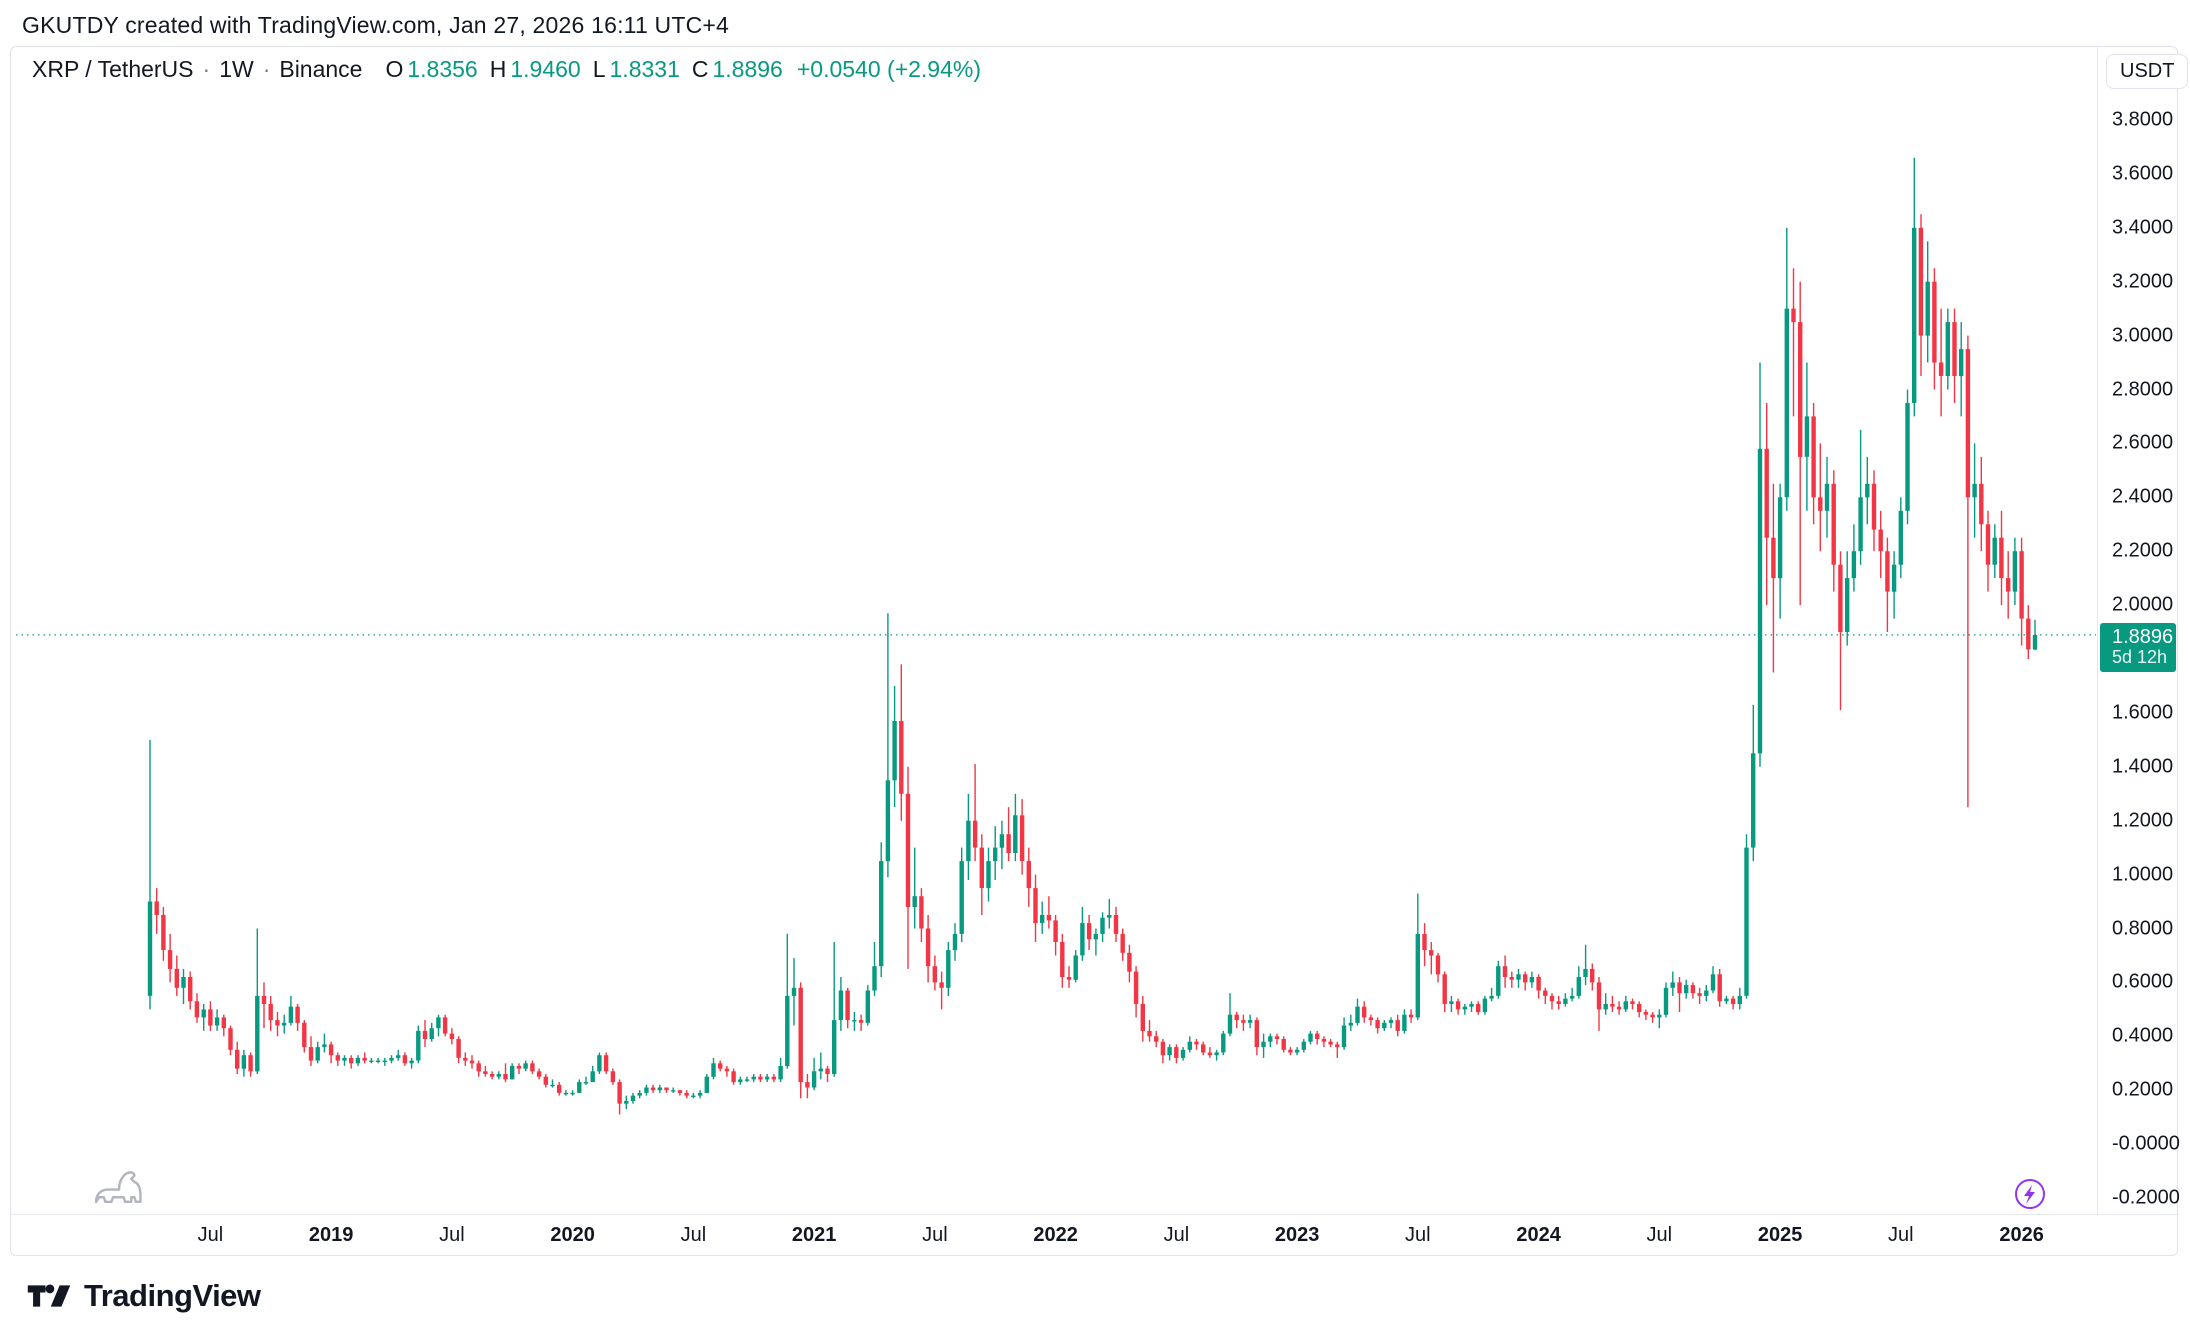 This screenshot has width=2190, height=1334. I want to click on price-axis-label: 3.8000, so click(2143, 119).